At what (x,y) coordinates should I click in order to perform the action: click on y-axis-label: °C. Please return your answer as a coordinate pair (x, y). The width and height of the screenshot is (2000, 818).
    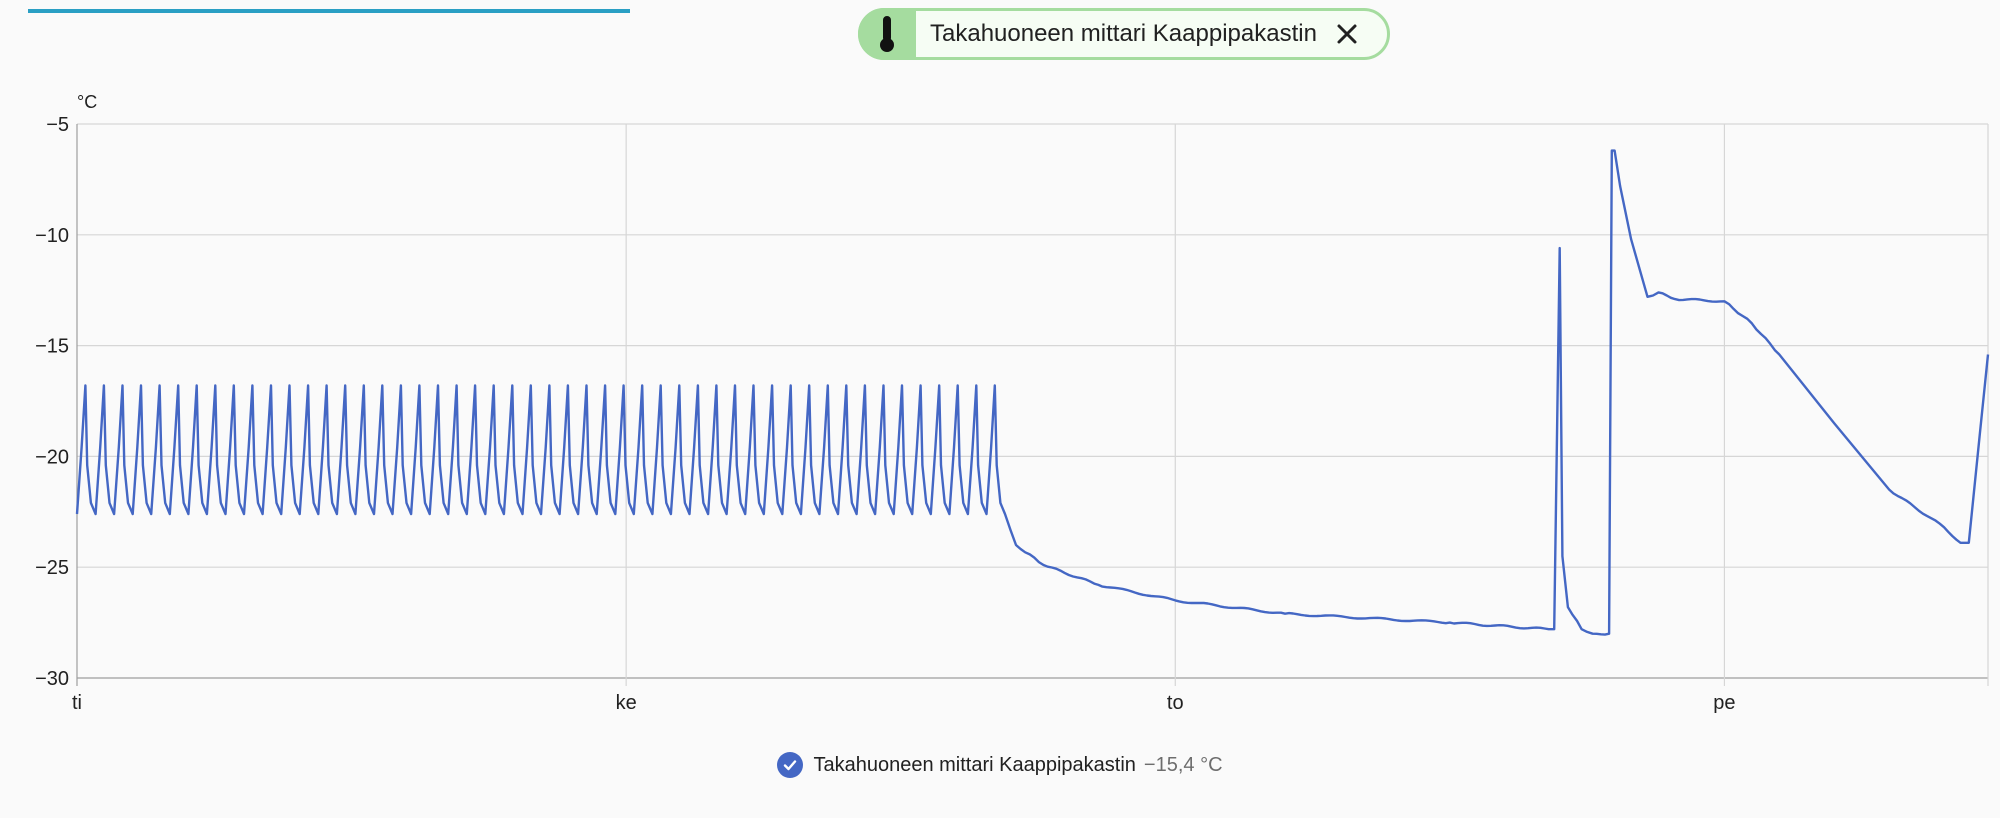
    Looking at the image, I should click on (87, 102).